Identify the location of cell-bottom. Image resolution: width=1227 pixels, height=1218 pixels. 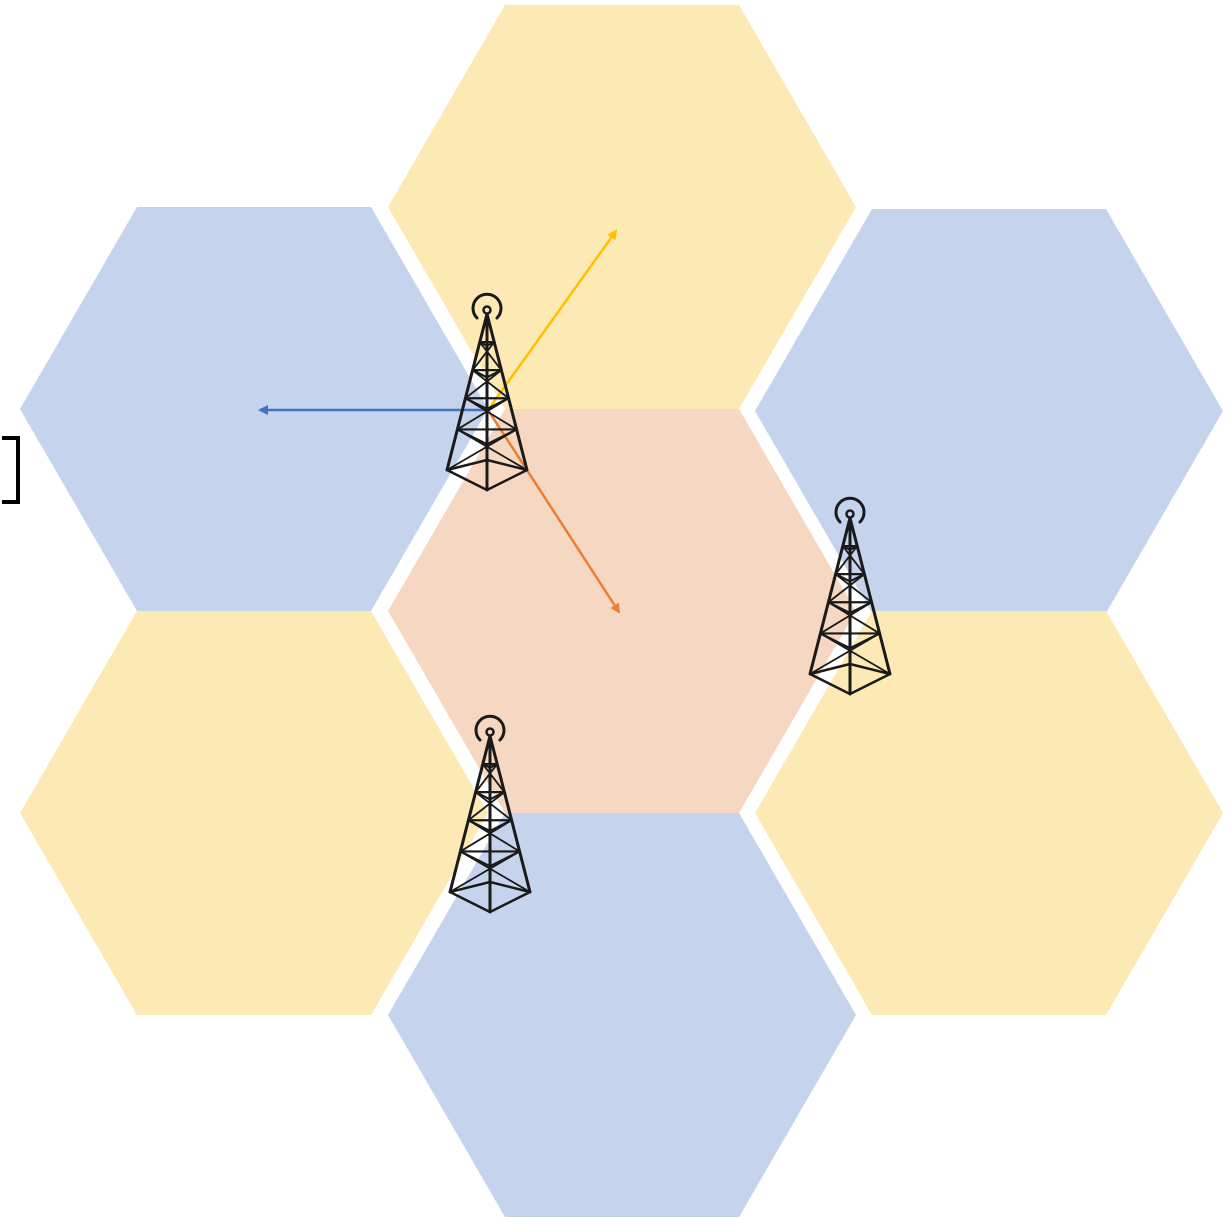
(622, 1015).